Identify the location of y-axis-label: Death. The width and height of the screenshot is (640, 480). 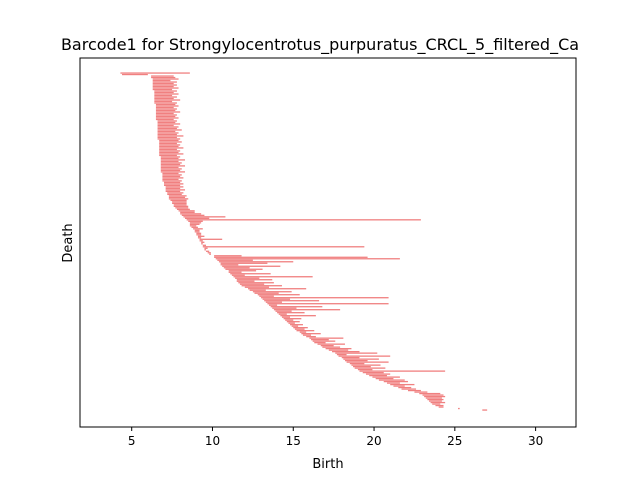
(68, 242).